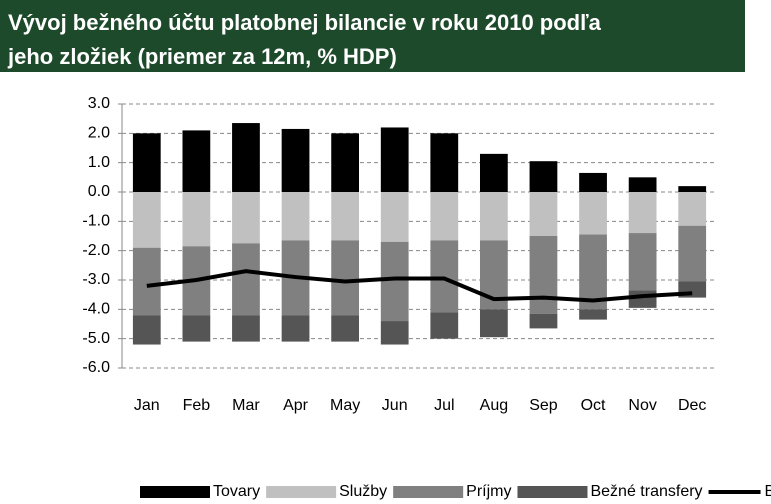 The width and height of the screenshot is (771, 504). Describe the element at coordinates (488, 491) in the screenshot. I see `legend-label: Príjmy` at that location.